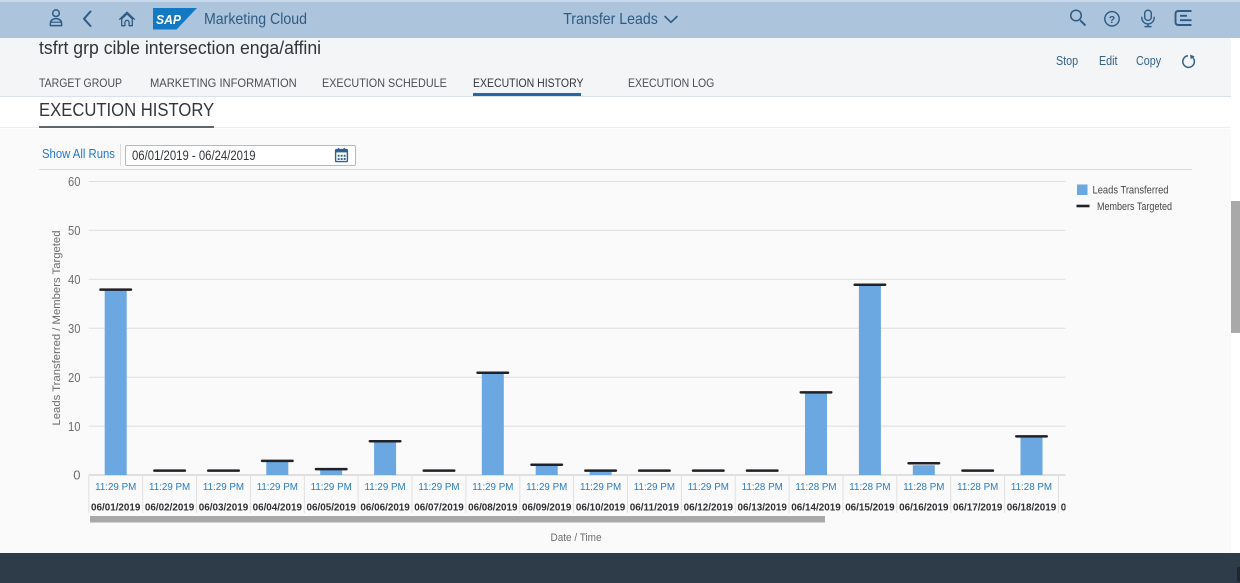 This screenshot has height=583, width=1240. What do you see at coordinates (74, 181) in the screenshot?
I see `svg-text: 60` at bounding box center [74, 181].